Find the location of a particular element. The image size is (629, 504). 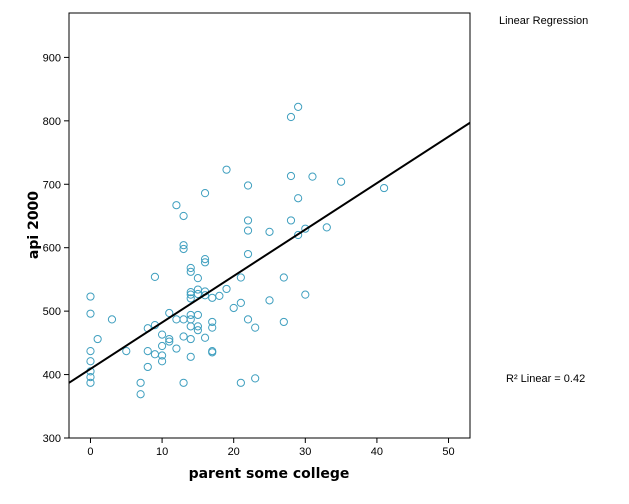

y-tick-label: 400 is located at coordinates (52, 376).